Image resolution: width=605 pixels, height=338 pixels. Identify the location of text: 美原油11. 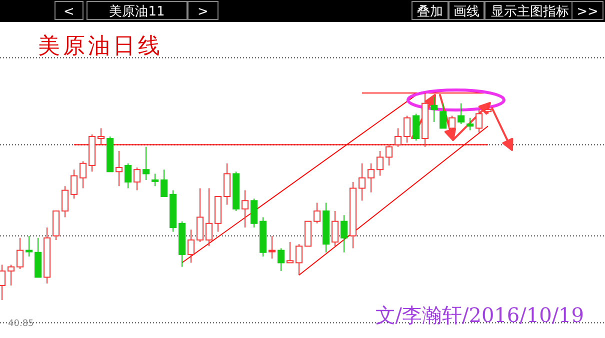
(137, 12).